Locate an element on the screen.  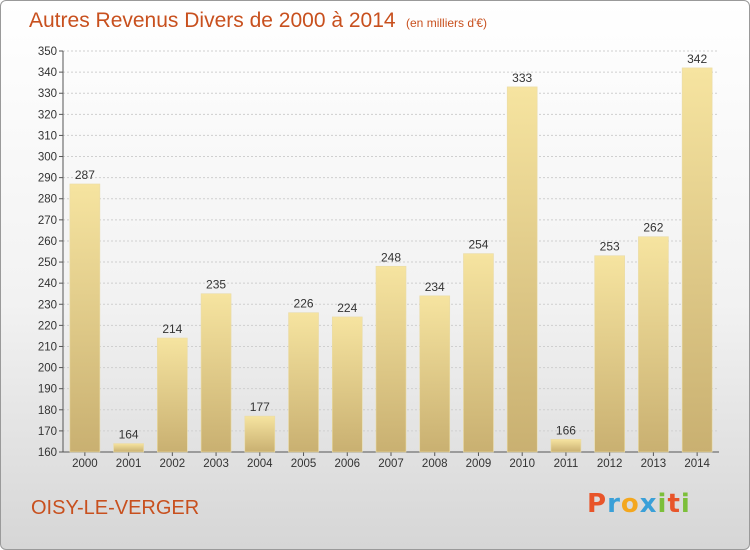
y-tick-label: 300 is located at coordinates (47, 158).